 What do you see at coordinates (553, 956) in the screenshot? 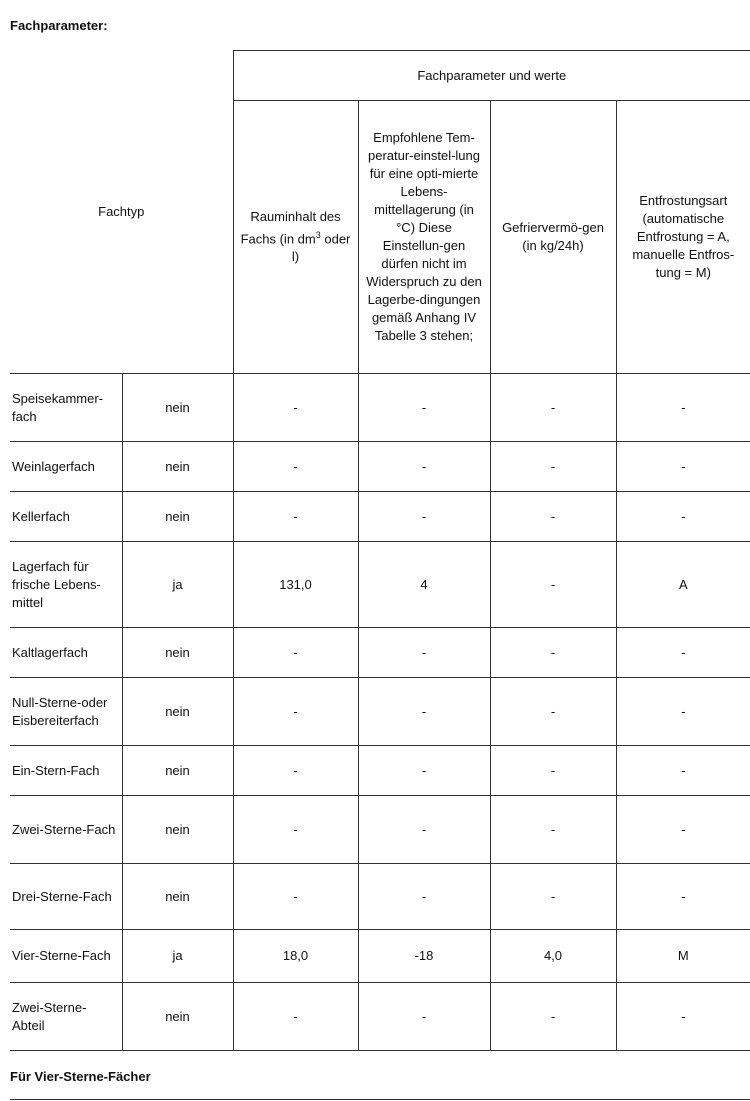
I see `cell-freeze: 4,0` at bounding box center [553, 956].